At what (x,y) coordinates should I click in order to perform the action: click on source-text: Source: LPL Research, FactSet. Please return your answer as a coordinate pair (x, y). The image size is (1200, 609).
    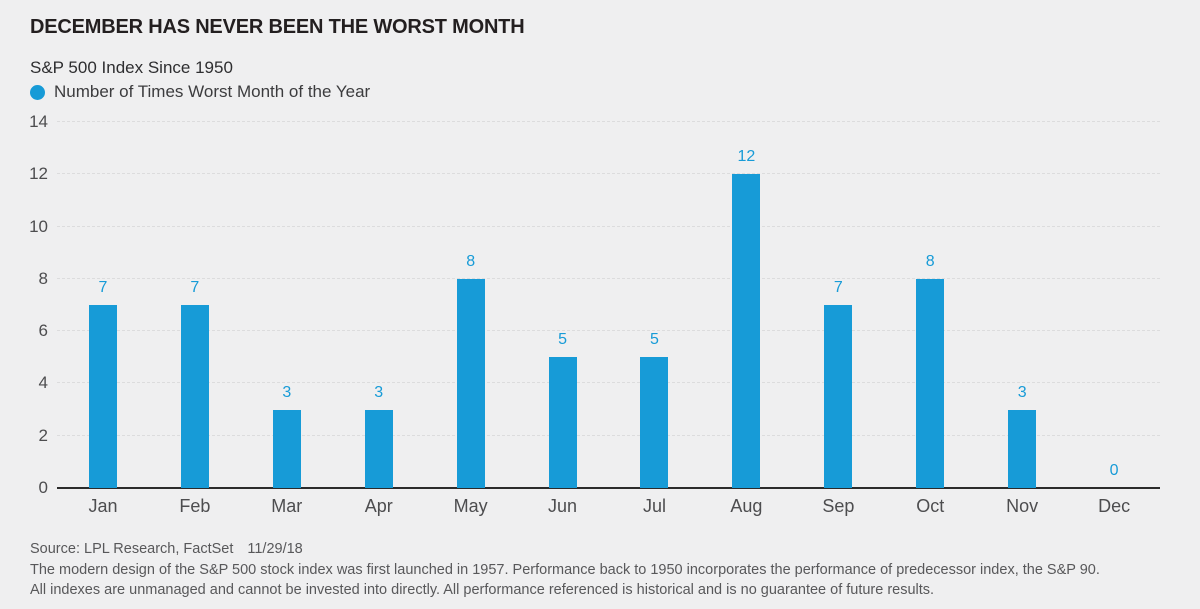
    Looking at the image, I should click on (132, 549).